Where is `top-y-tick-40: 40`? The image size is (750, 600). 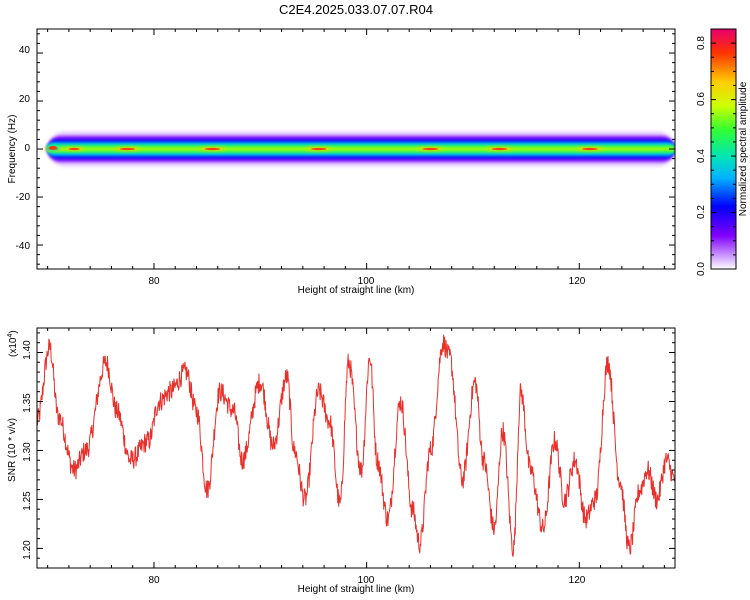 top-y-tick-40: 40 is located at coordinates (25, 50).